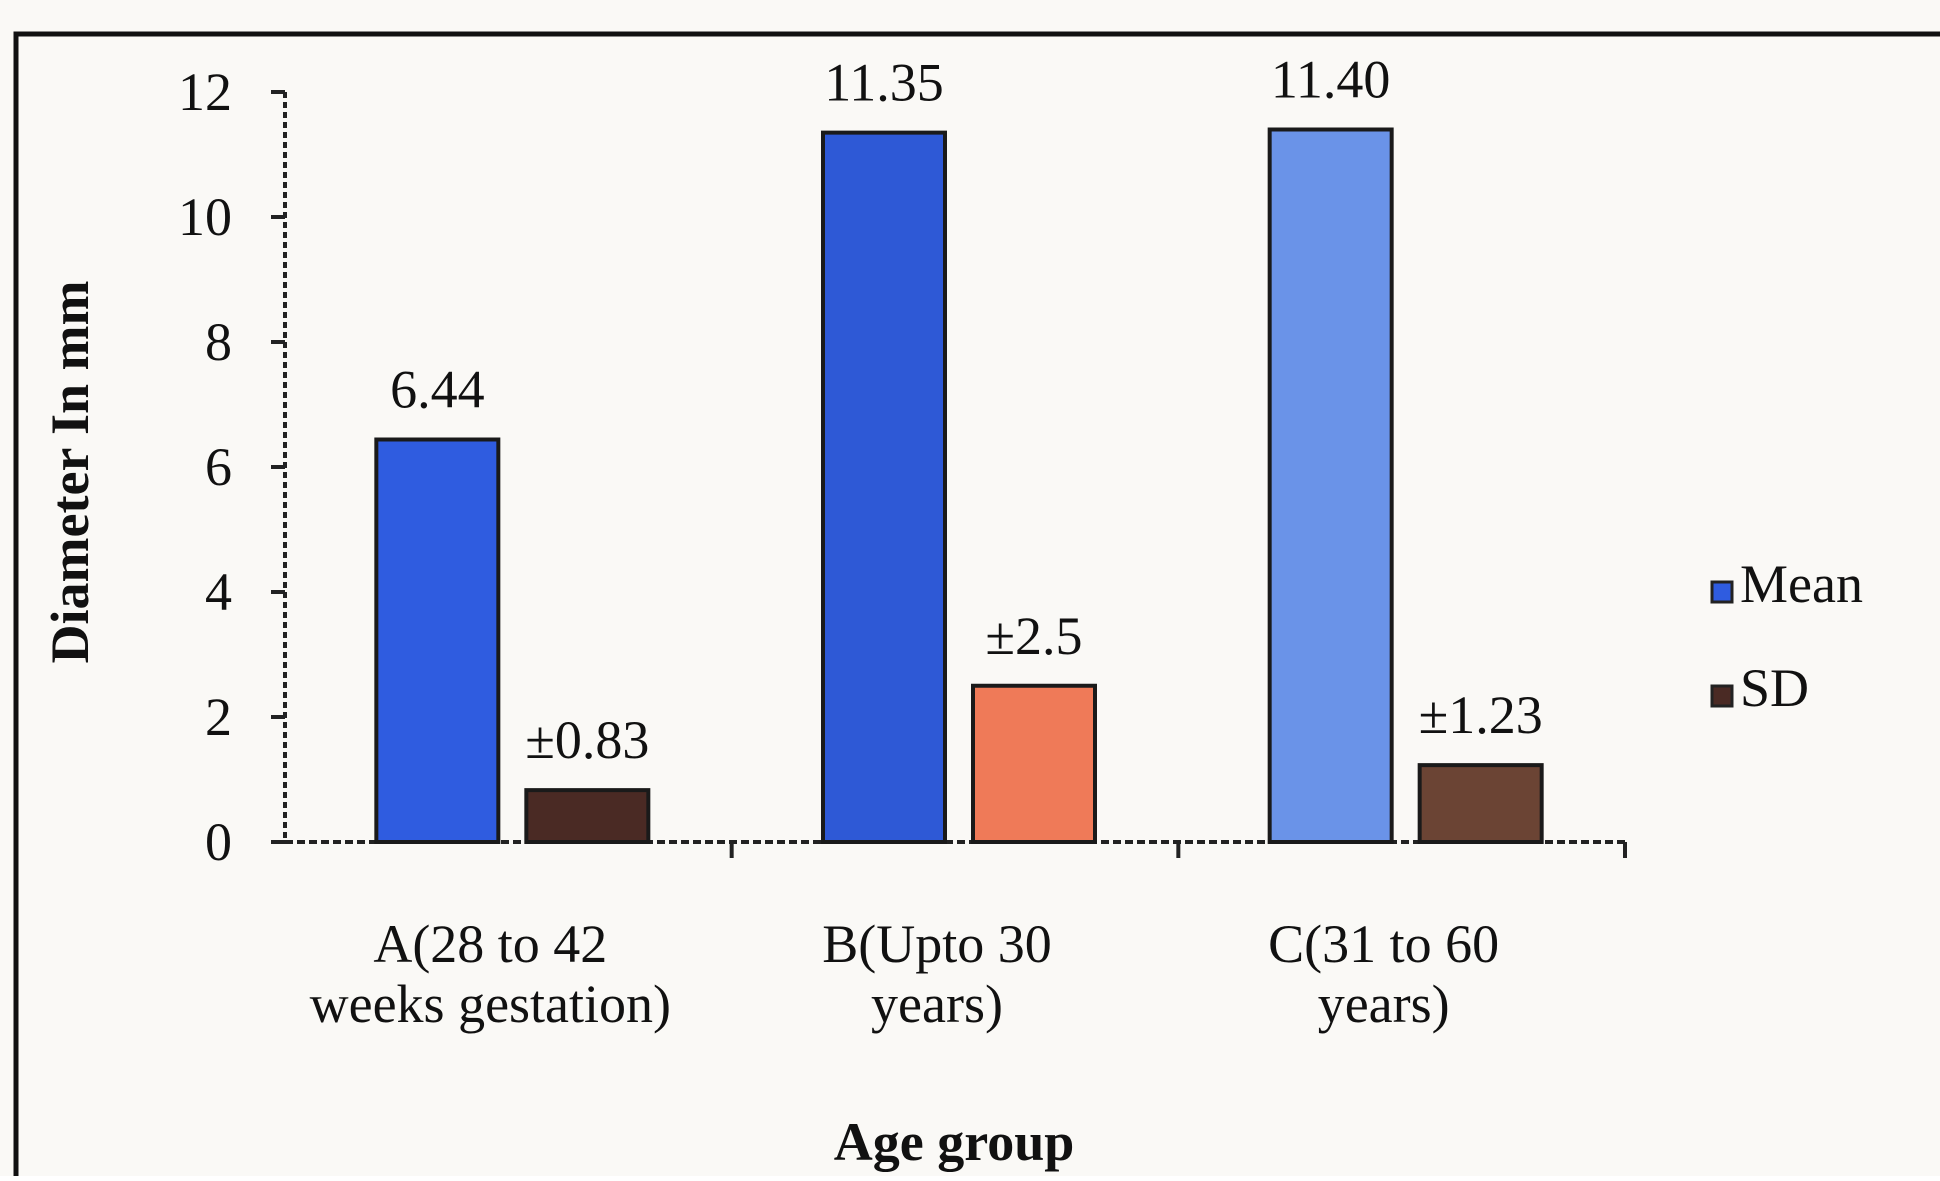 Image resolution: width=1940 pixels, height=1181 pixels. I want to click on x-axis-title: Age group, so click(954, 1142).